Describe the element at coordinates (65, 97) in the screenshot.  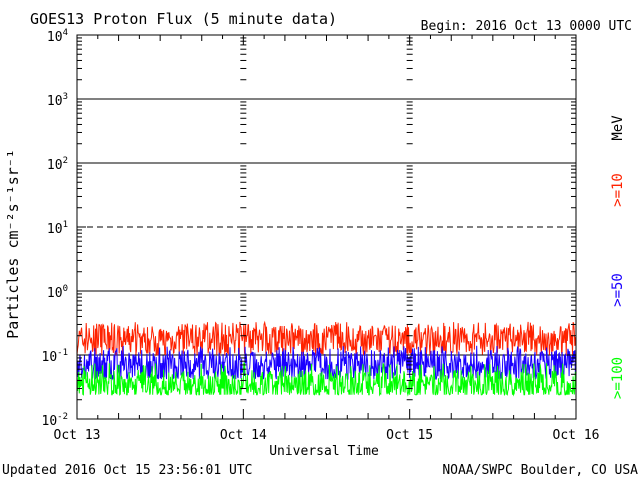
I see `y-tick-exponent: 3` at that location.